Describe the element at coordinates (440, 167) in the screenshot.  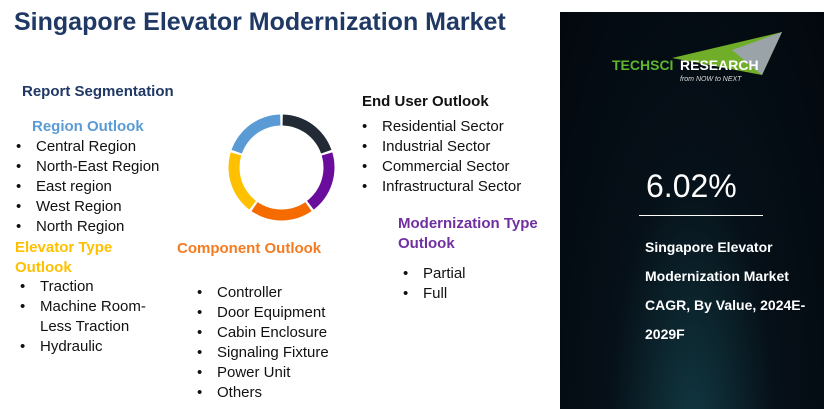
I see `list-item: Commercial Sector` at that location.